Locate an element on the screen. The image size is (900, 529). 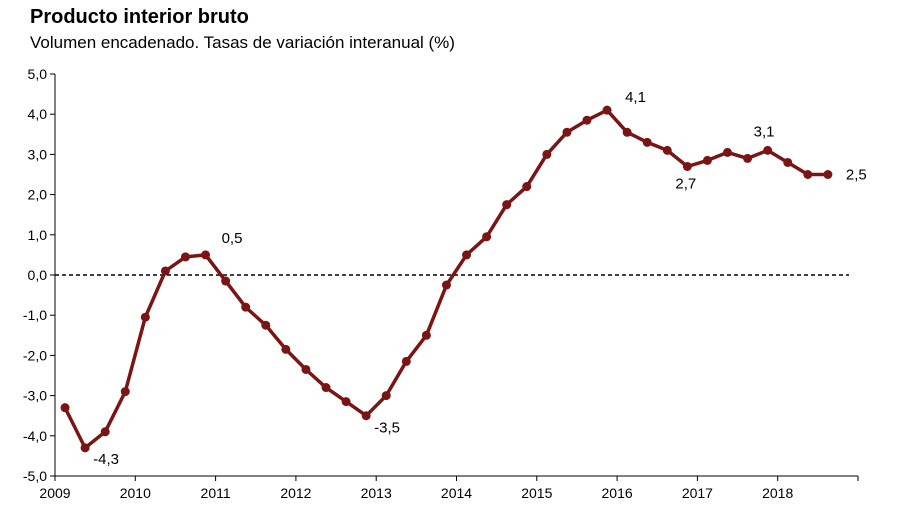
y-tick-label: 3,0 is located at coordinates (38, 154).